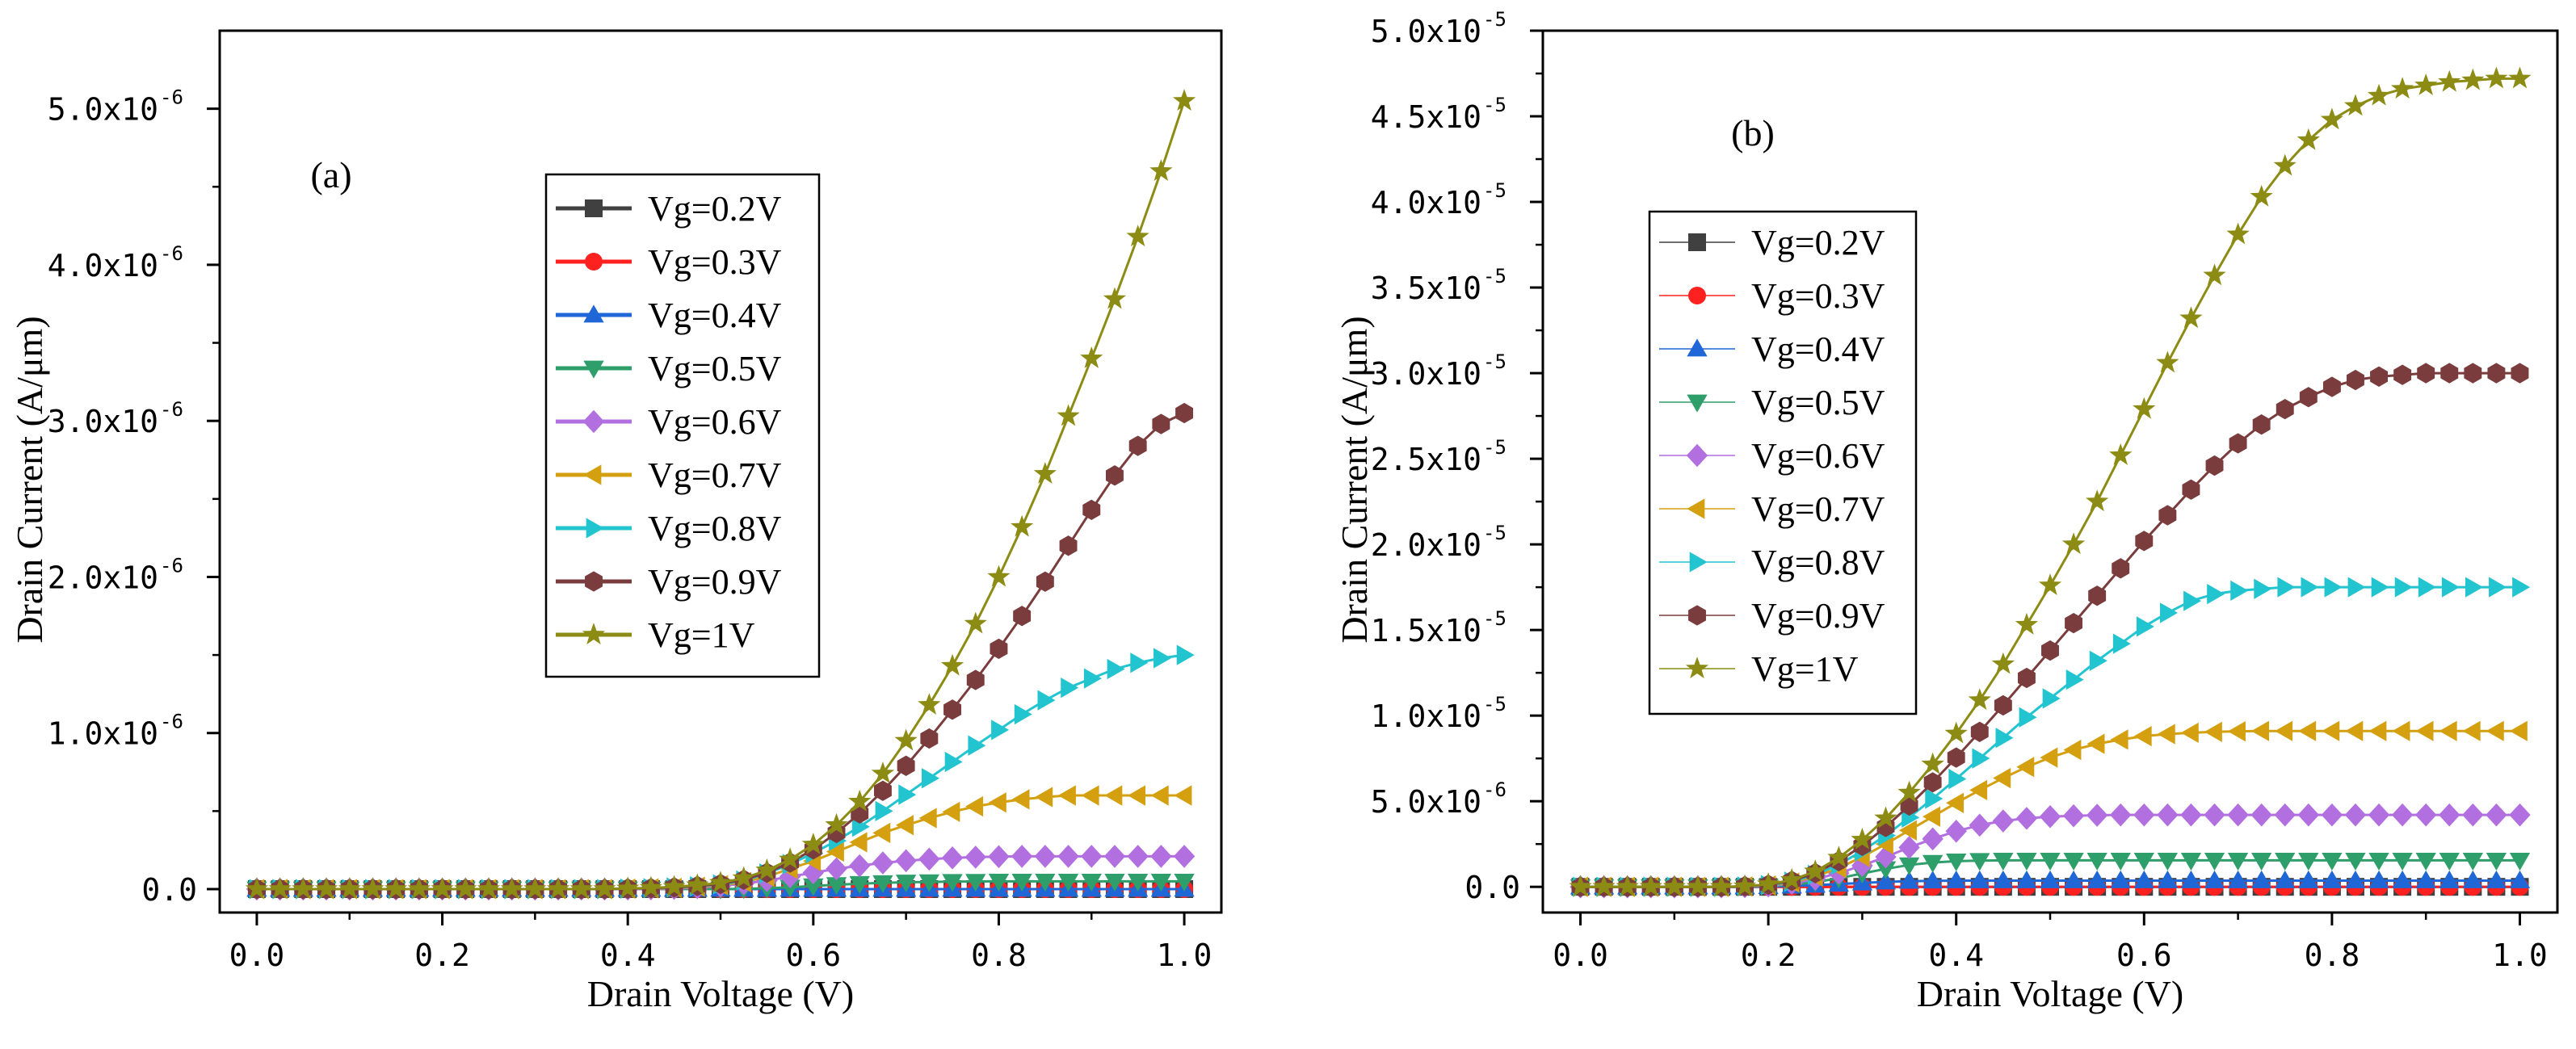 The height and width of the screenshot is (1049, 2576). I want to click on y-tick-label: 4.0x10, so click(103, 265).